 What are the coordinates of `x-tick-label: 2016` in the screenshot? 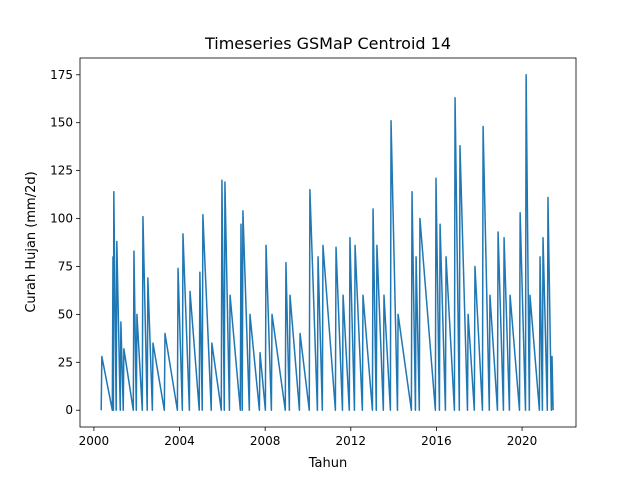 It's located at (436, 441).